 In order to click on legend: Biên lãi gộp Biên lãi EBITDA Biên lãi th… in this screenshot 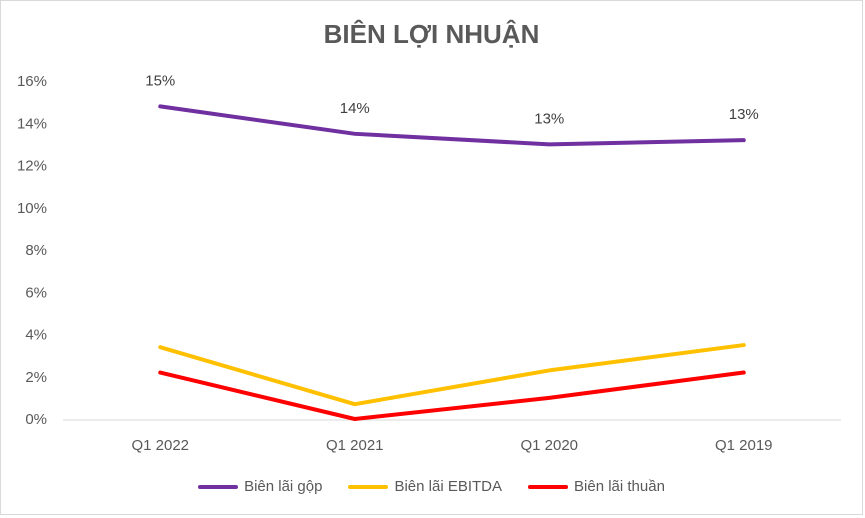, I will do `click(431, 486)`.